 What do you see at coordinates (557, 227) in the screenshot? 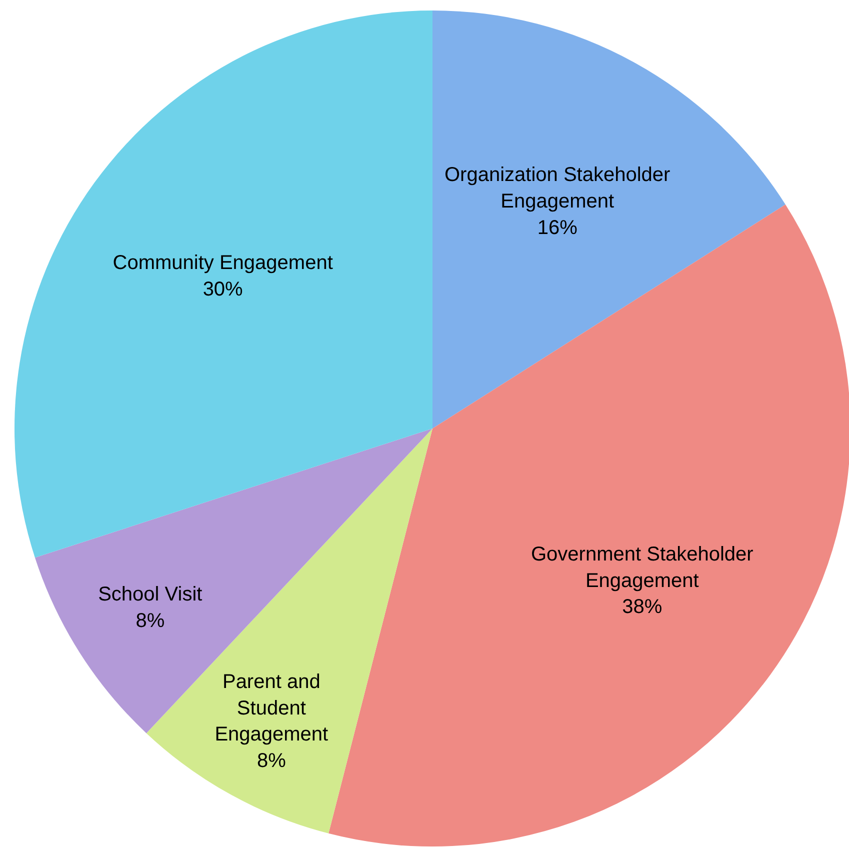
I see `data-label: 16%` at bounding box center [557, 227].